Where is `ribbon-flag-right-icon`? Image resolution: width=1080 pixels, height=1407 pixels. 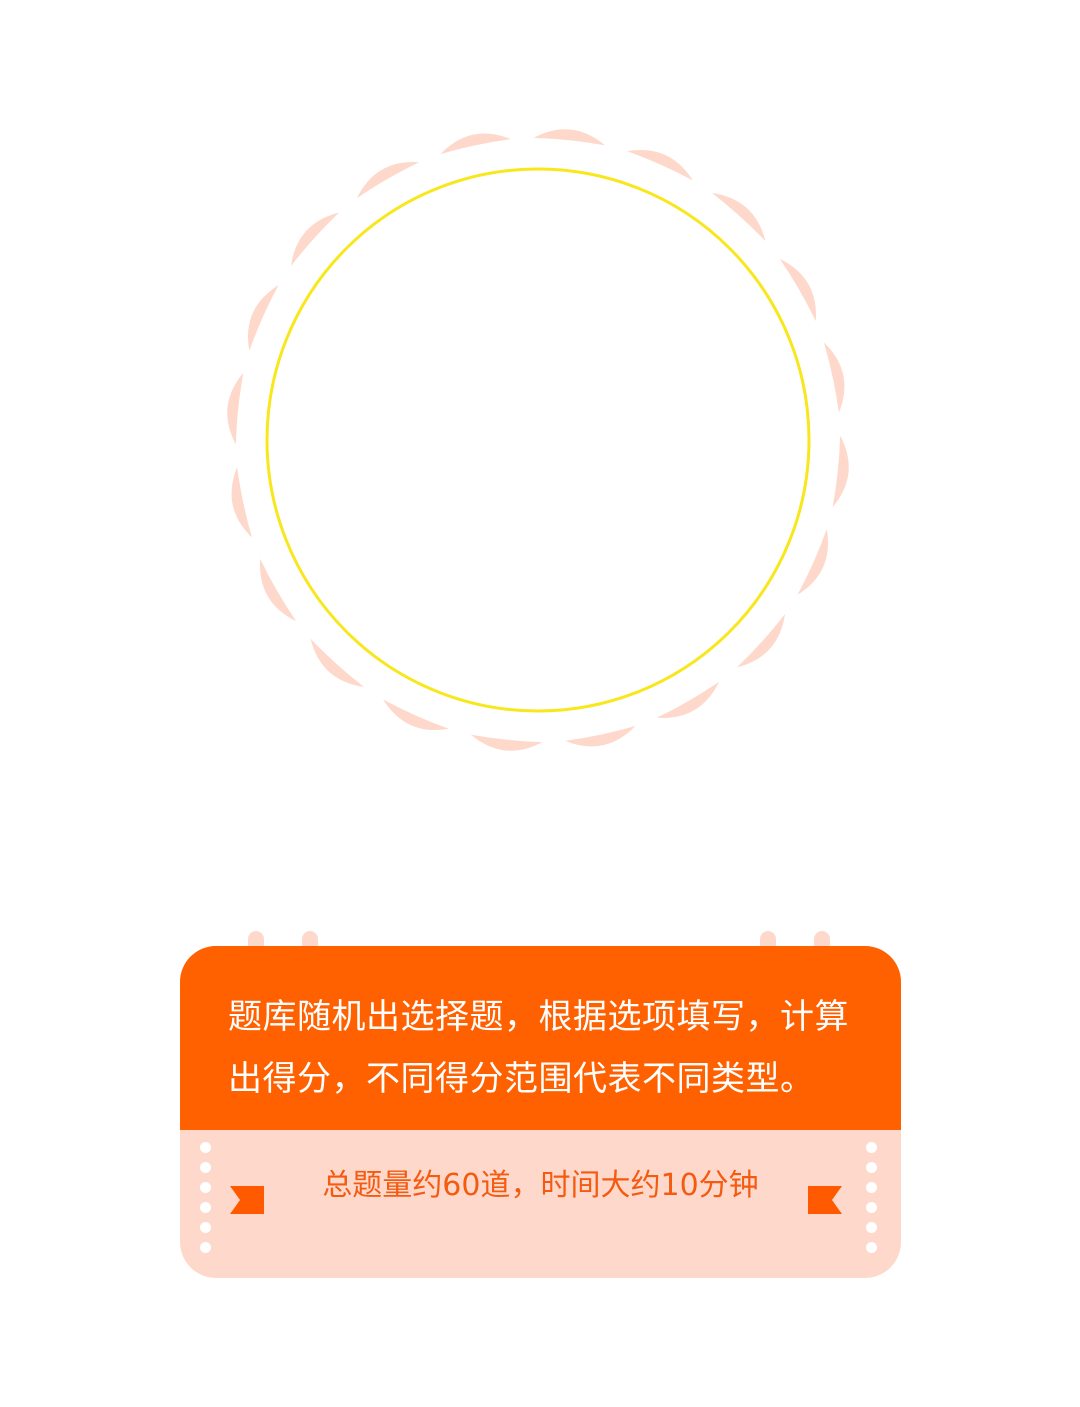
ribbon-flag-right-icon is located at coordinates (247, 1200).